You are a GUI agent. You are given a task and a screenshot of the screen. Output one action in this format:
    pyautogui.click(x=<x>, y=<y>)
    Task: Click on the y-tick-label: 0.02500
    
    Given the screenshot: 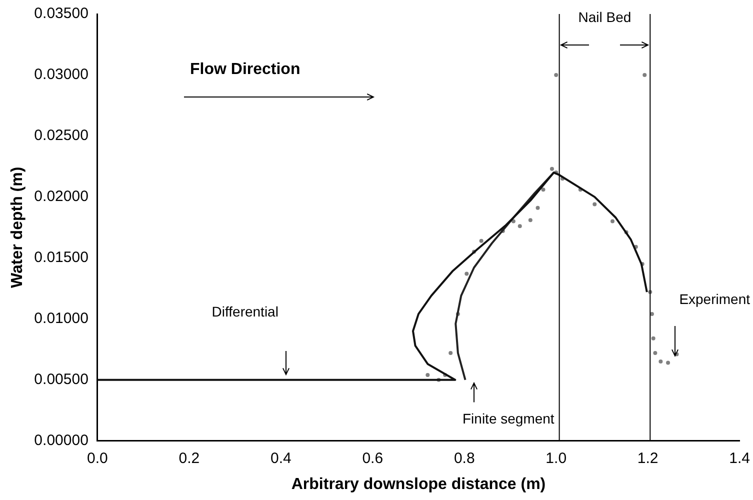 What is the action you would take?
    pyautogui.click(x=61, y=135)
    